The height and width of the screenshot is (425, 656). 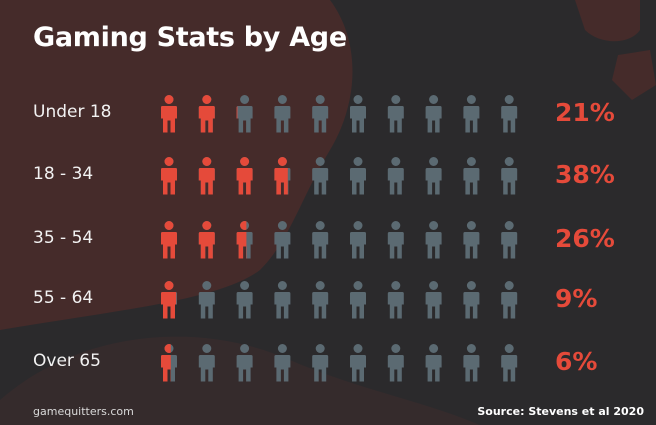 I want to click on percent-label-5: 6%, so click(x=576, y=361).